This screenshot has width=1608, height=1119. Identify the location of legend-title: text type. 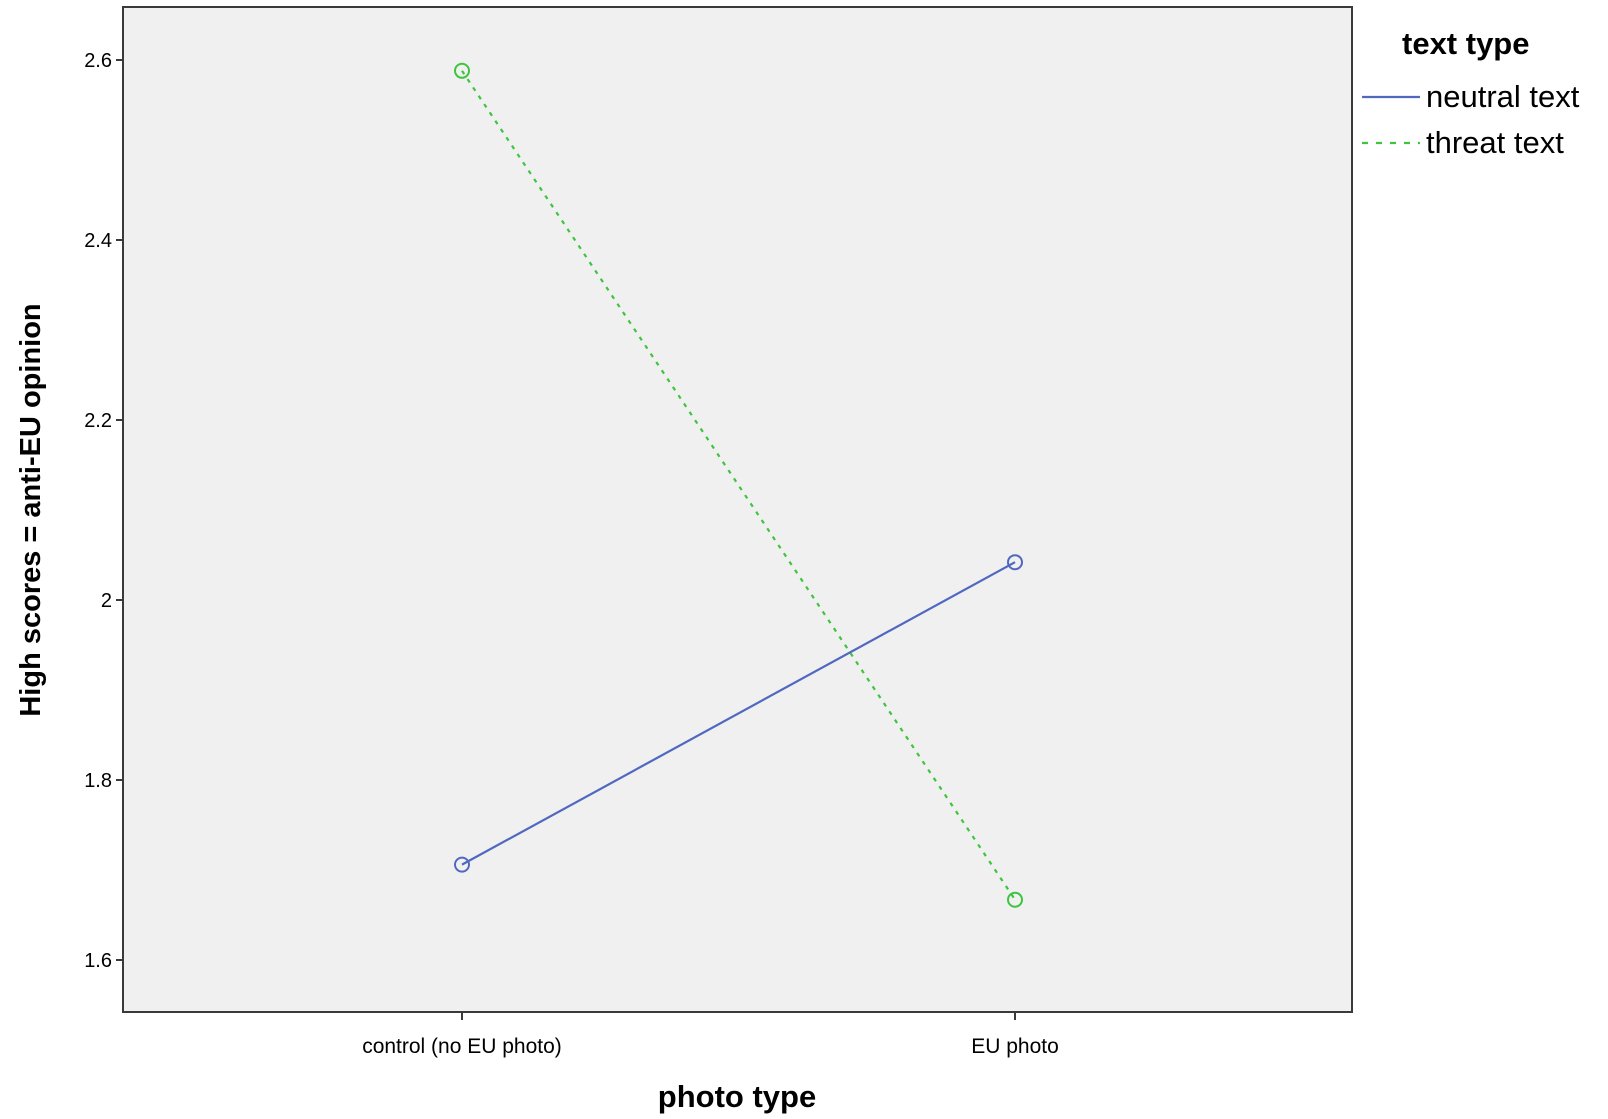
(1465, 43).